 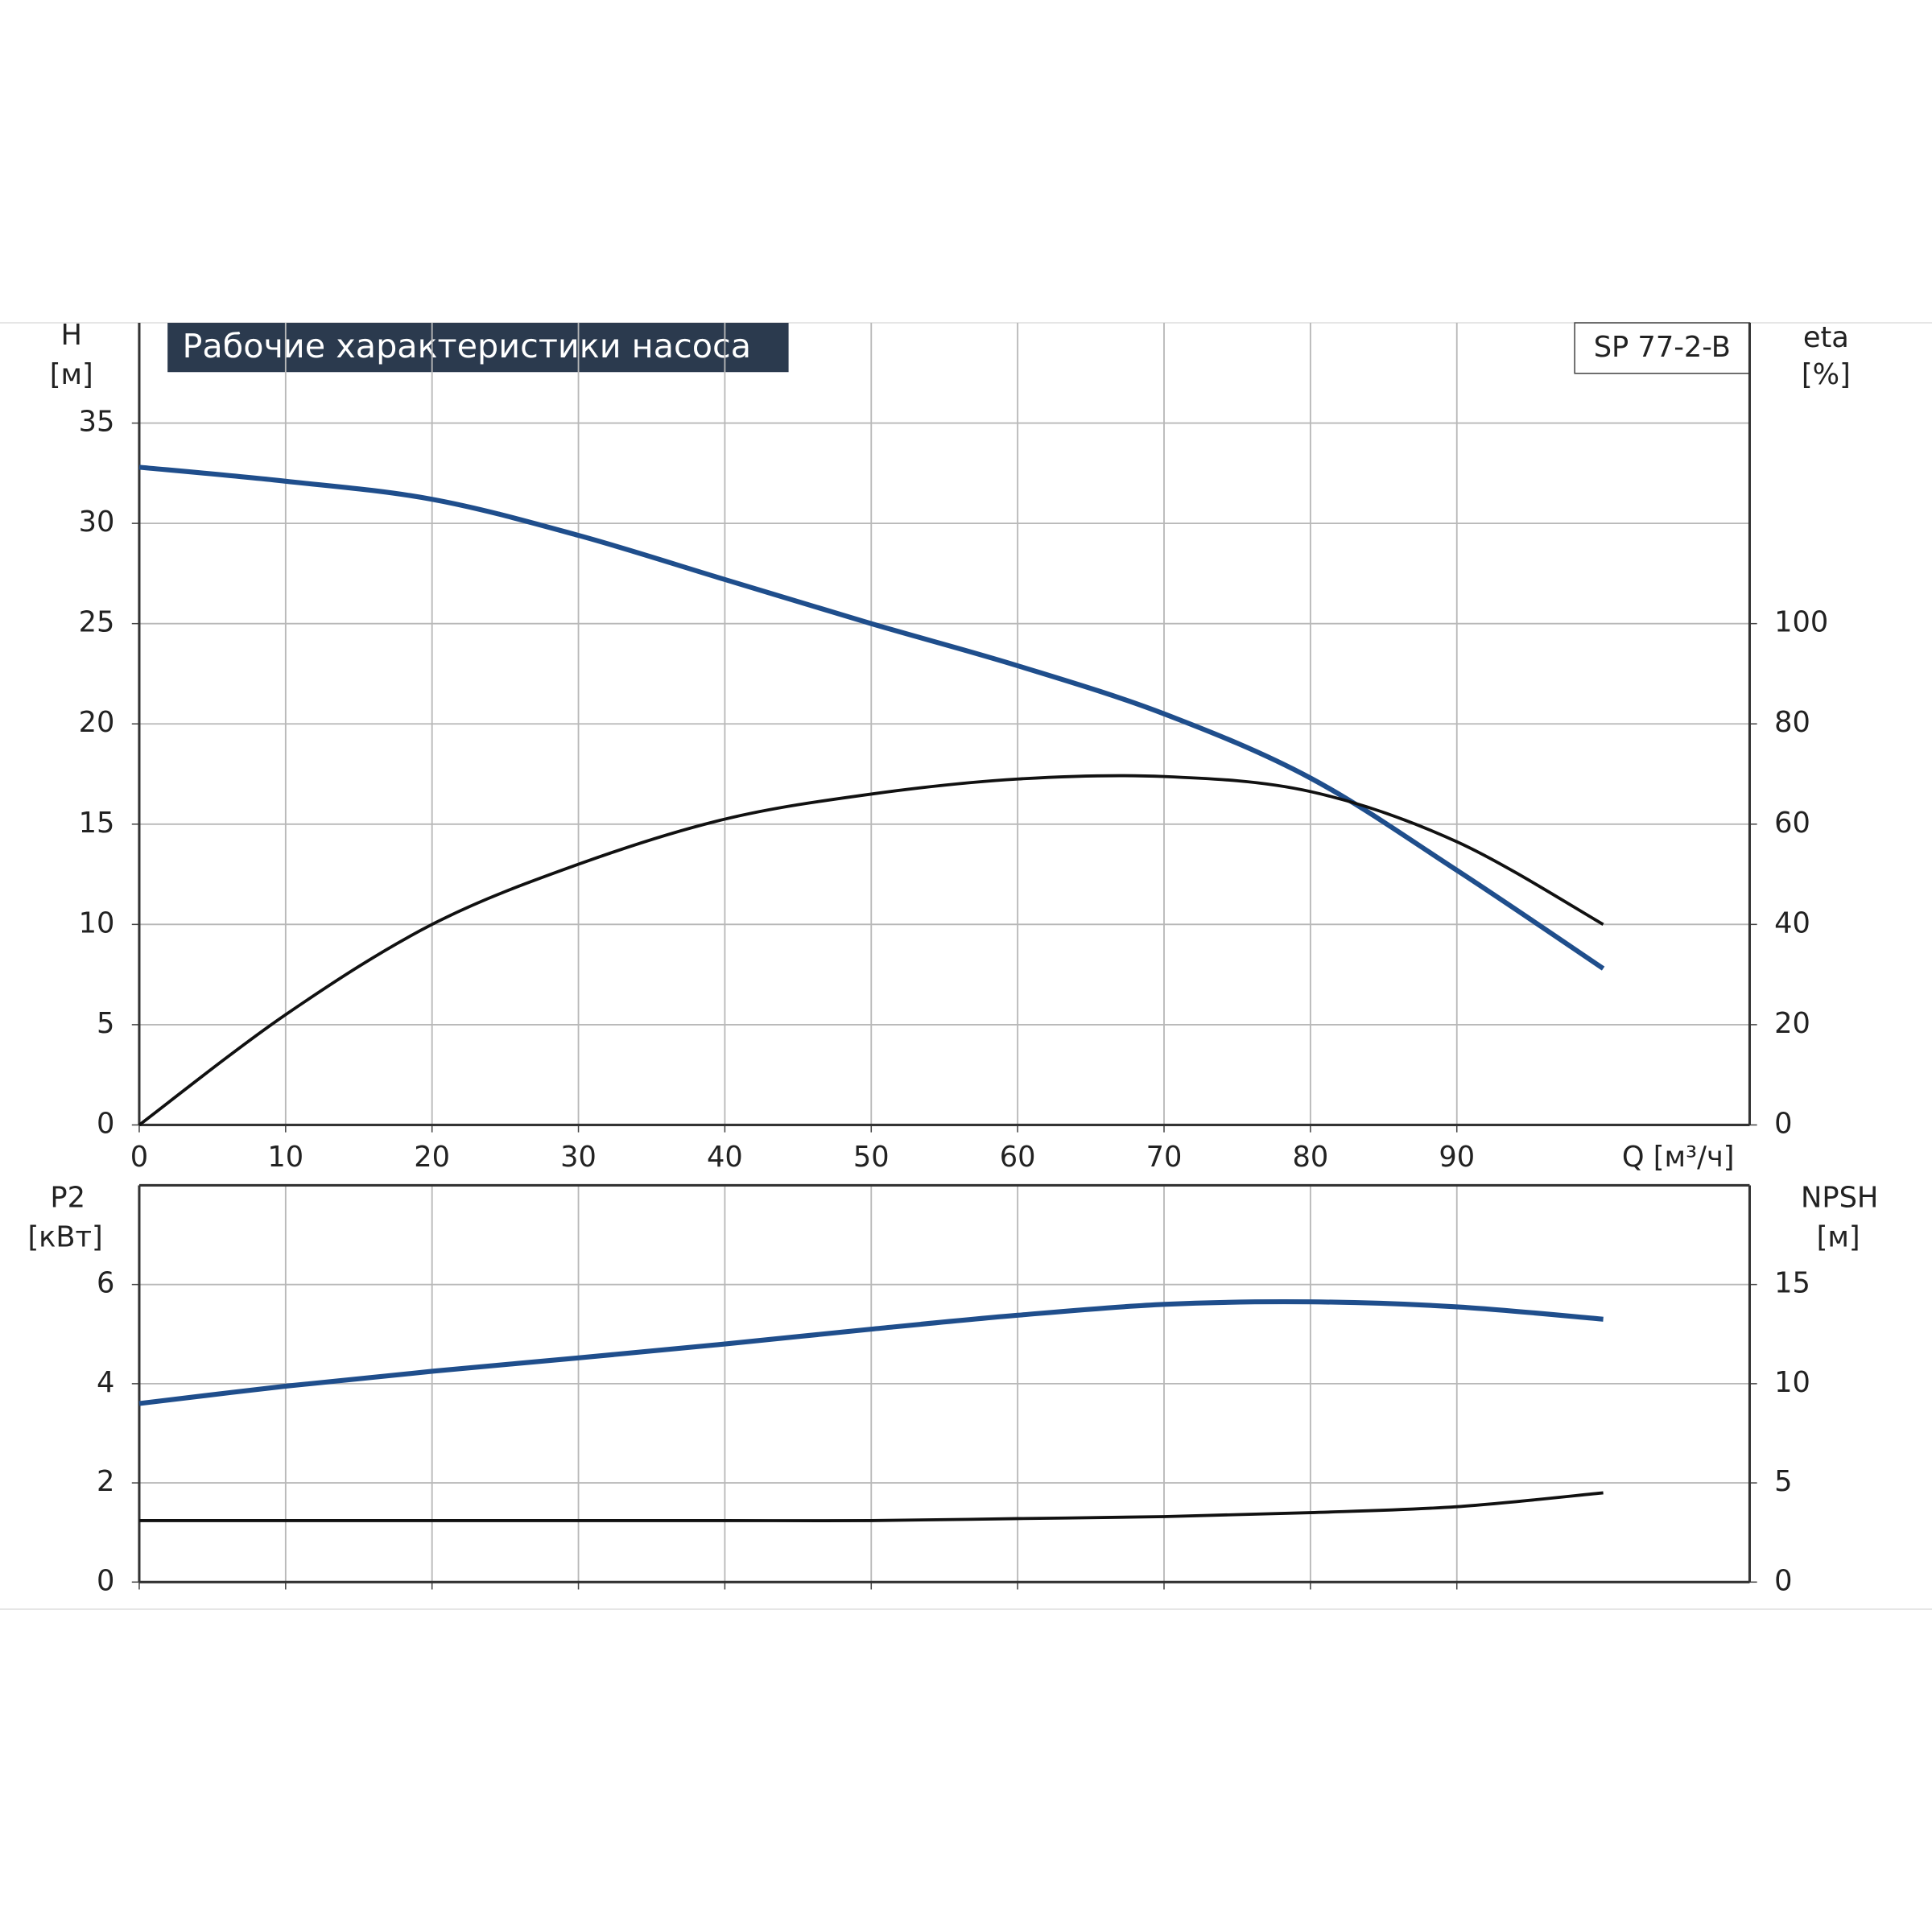 I want to click on x-tick-label: 30, so click(x=578, y=1157).